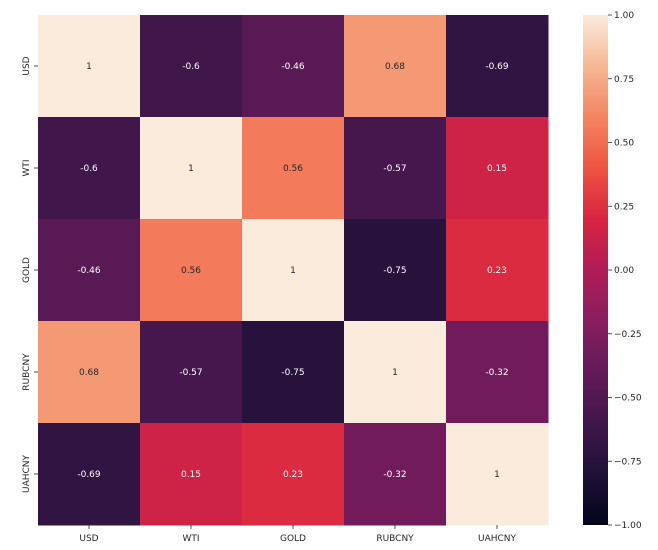 The width and height of the screenshot is (658, 550). What do you see at coordinates (628, 335) in the screenshot?
I see `colorbar-tick-label: −0.25` at bounding box center [628, 335].